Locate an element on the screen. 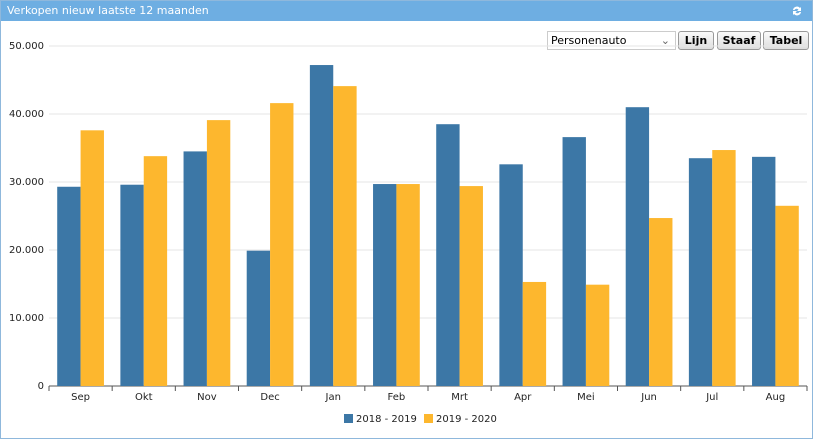 The height and width of the screenshot is (439, 813). dropdown-text: Personenauto is located at coordinates (589, 40).